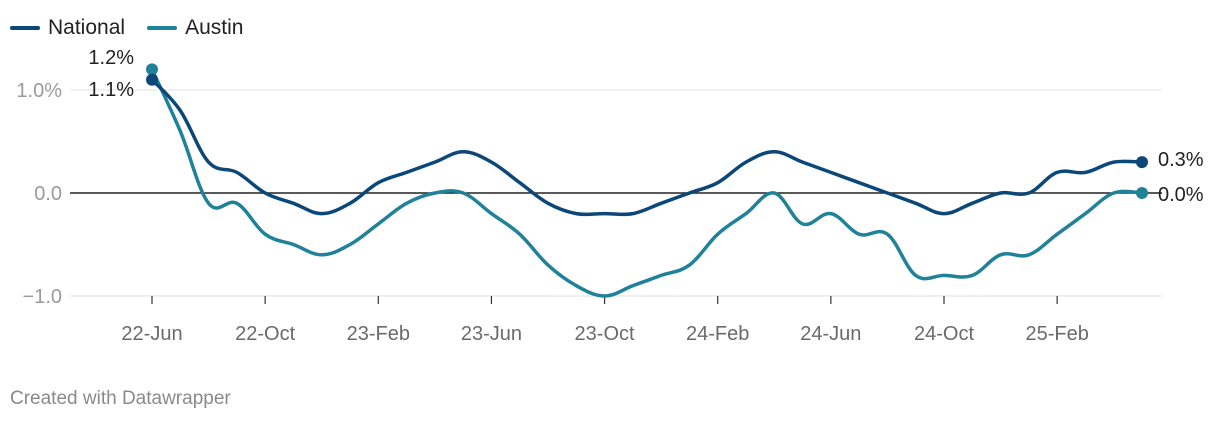  Describe the element at coordinates (25, 28) in the screenshot. I see `legend-swatch-national` at that location.